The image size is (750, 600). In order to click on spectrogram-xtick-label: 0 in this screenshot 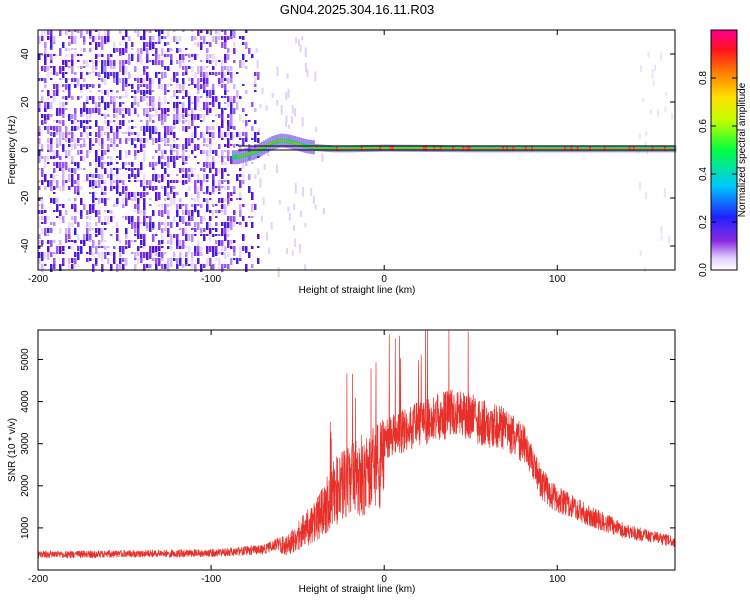, I will do `click(384, 279)`.